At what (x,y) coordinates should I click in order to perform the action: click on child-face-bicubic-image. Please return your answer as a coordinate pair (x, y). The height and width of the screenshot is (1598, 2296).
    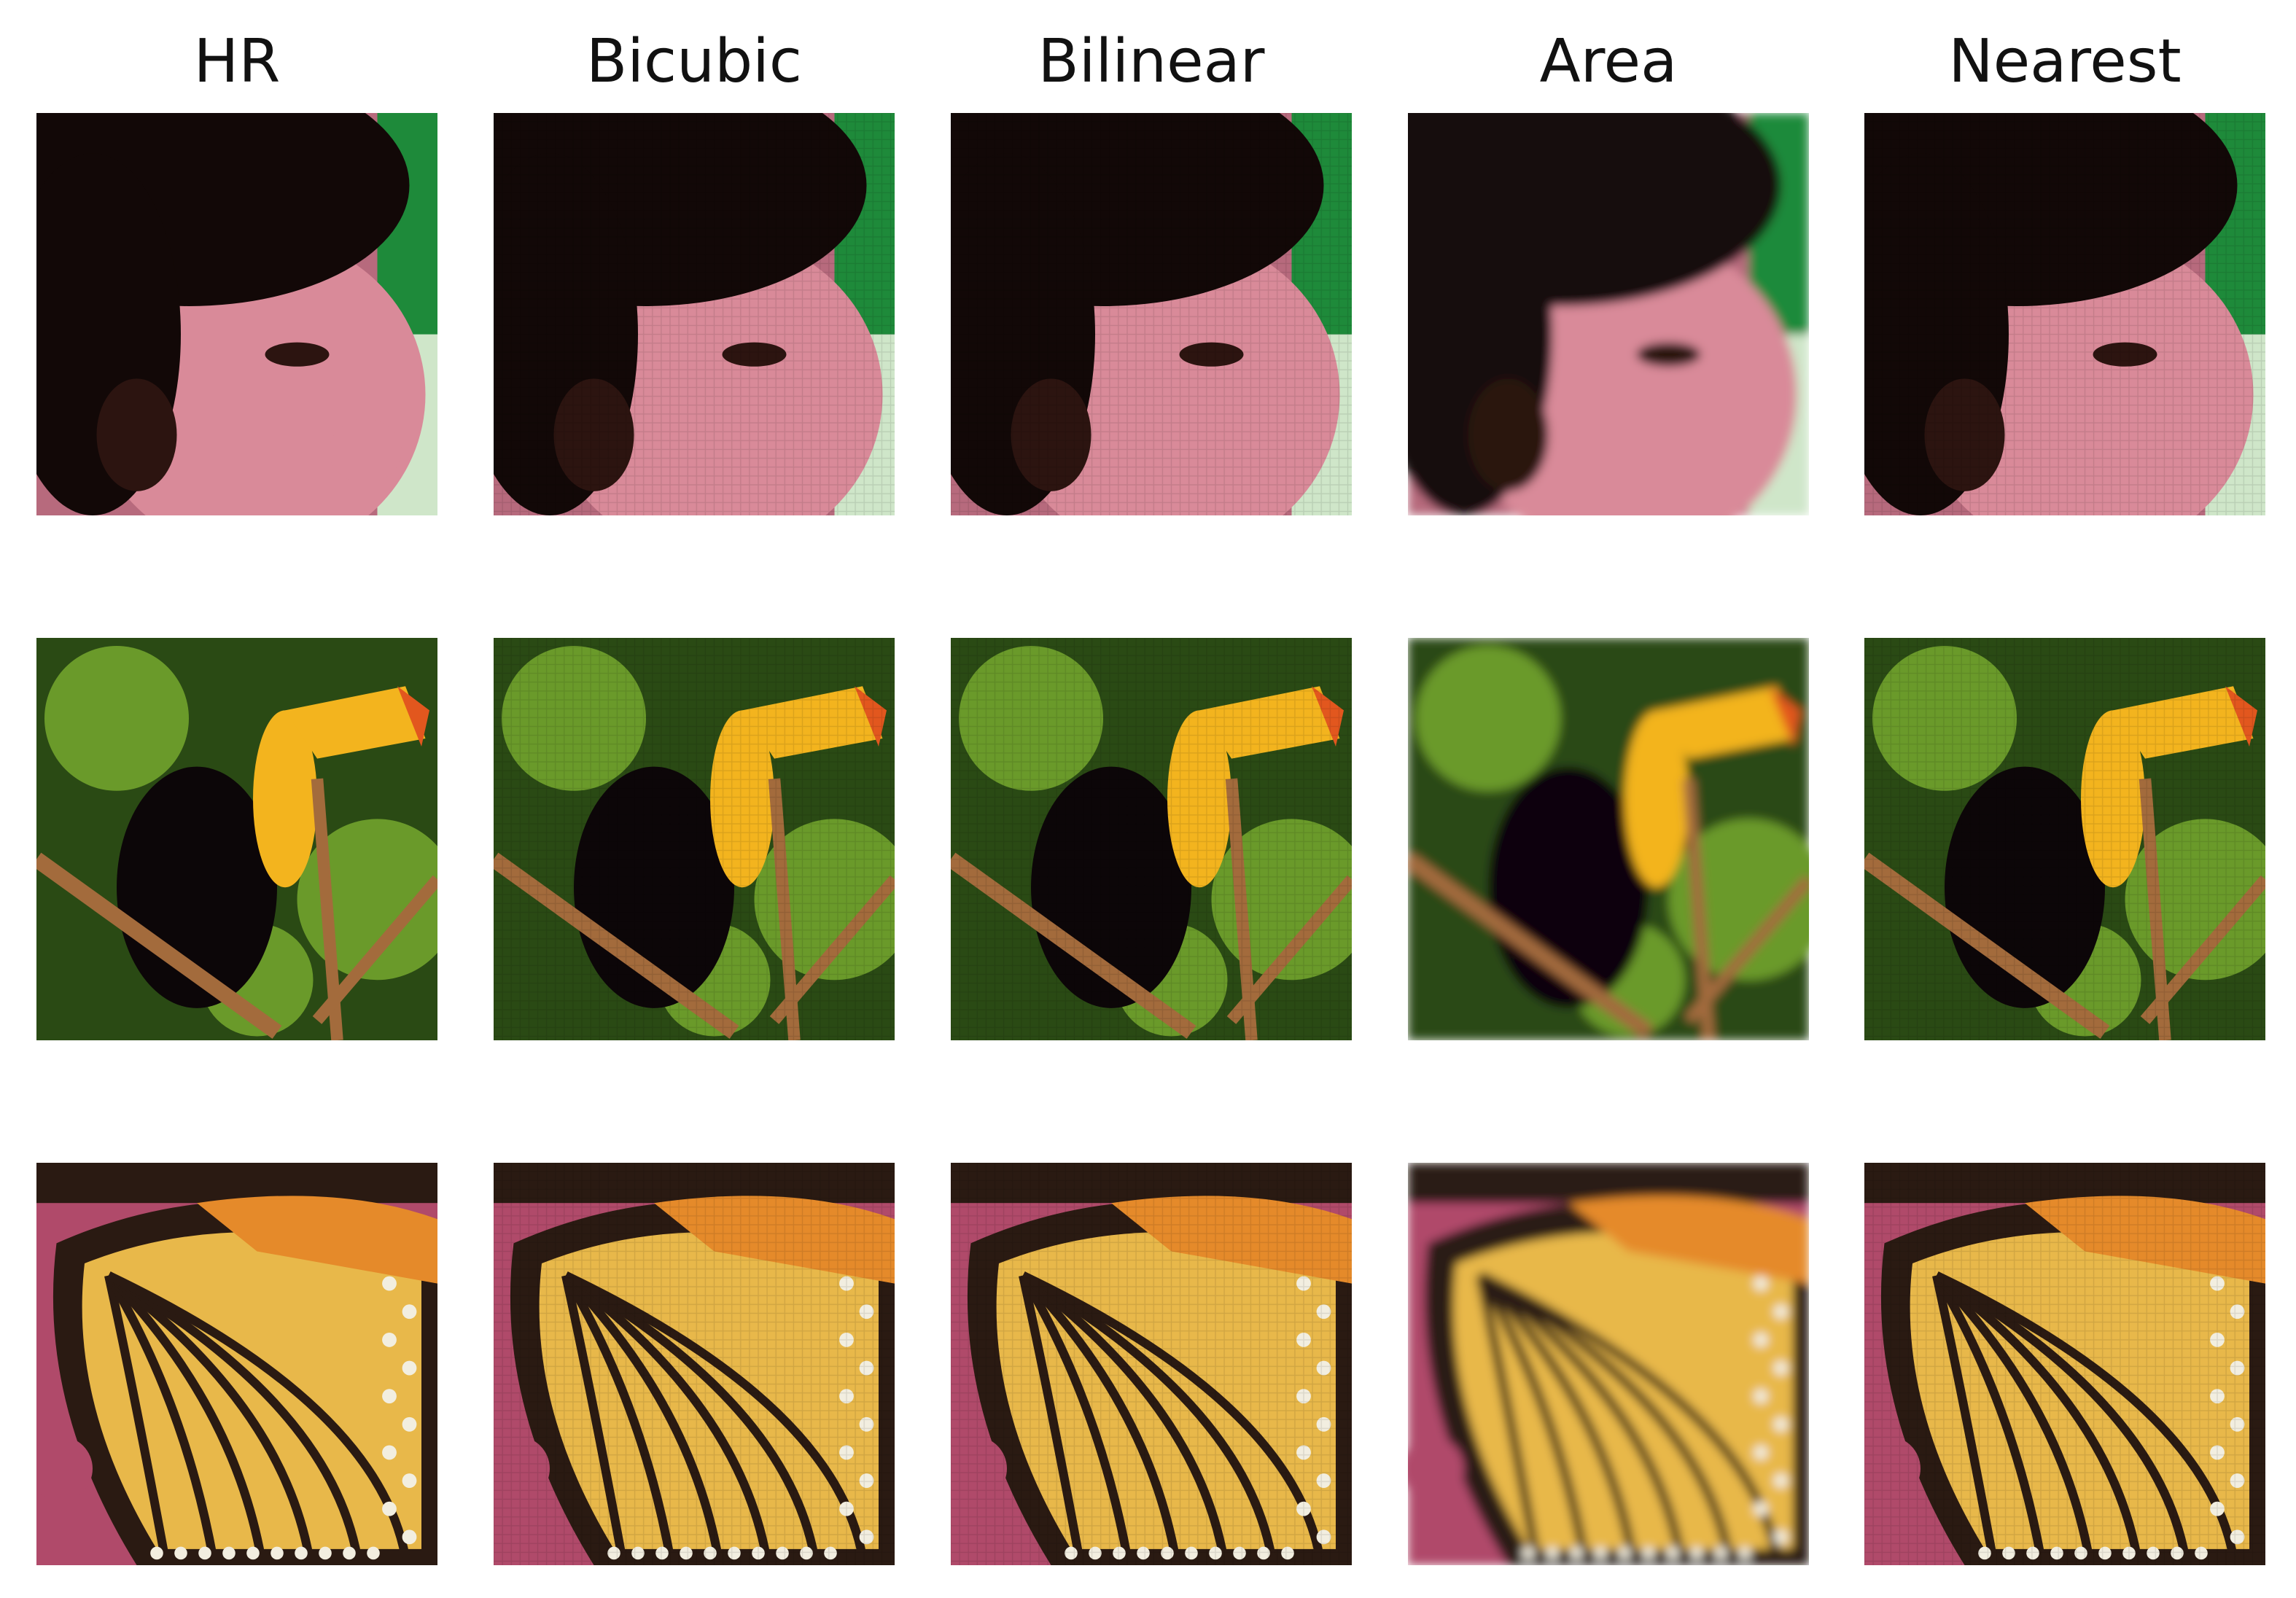
    Looking at the image, I should click on (695, 314).